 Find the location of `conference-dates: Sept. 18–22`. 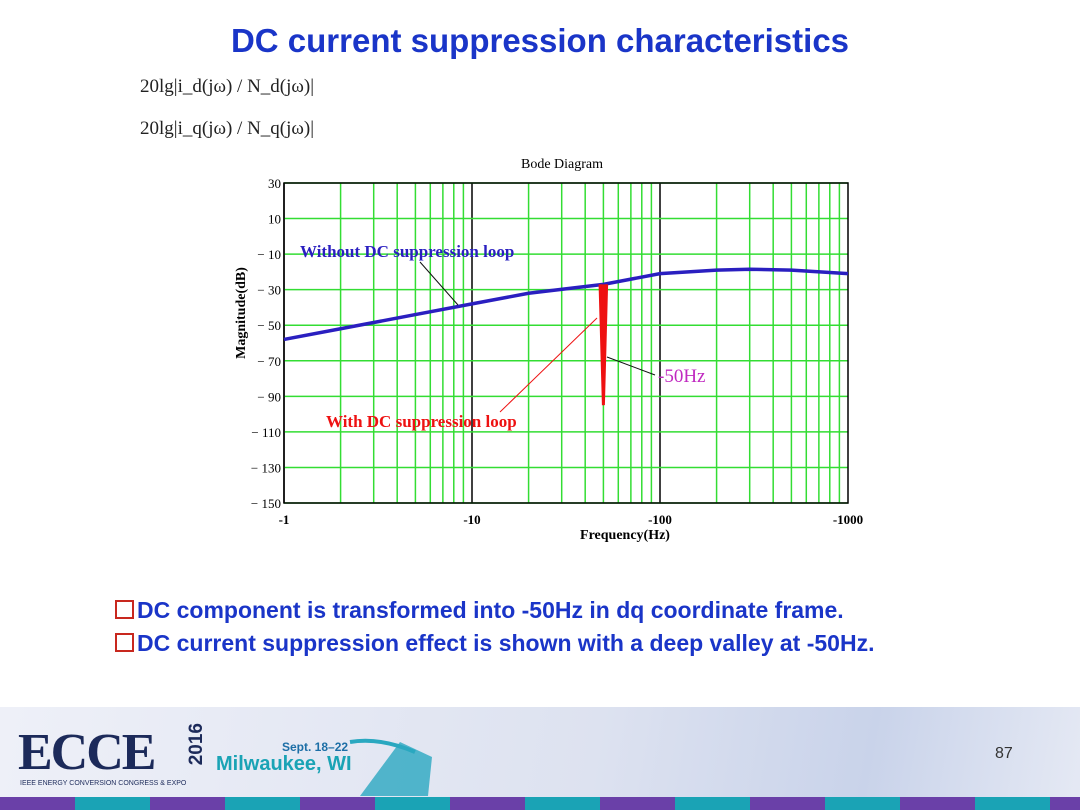

conference-dates: Sept. 18–22 is located at coordinates (315, 747).